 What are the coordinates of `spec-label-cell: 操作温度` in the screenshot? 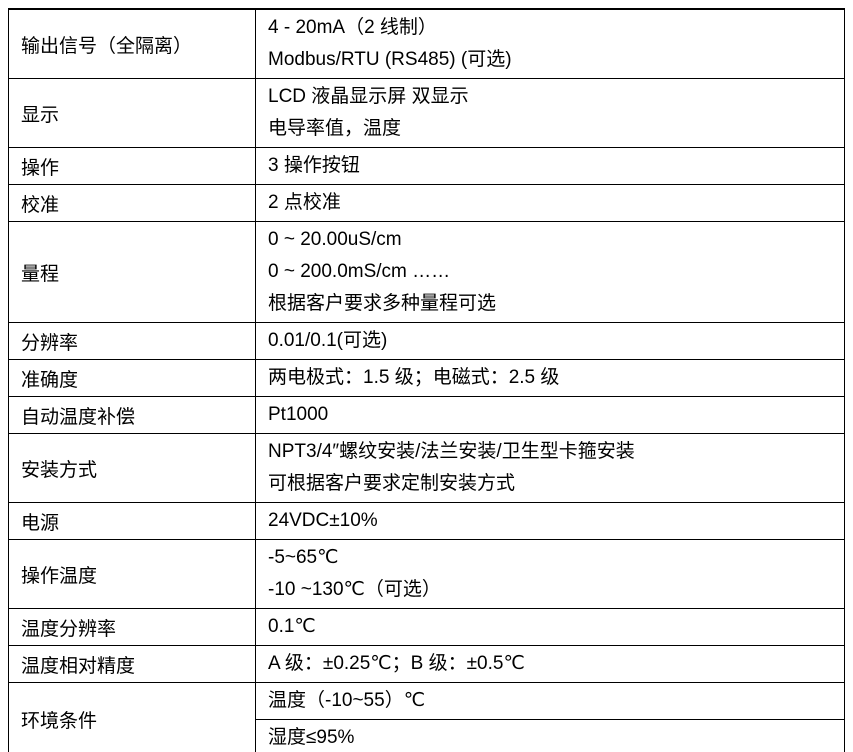 It's located at (132, 574).